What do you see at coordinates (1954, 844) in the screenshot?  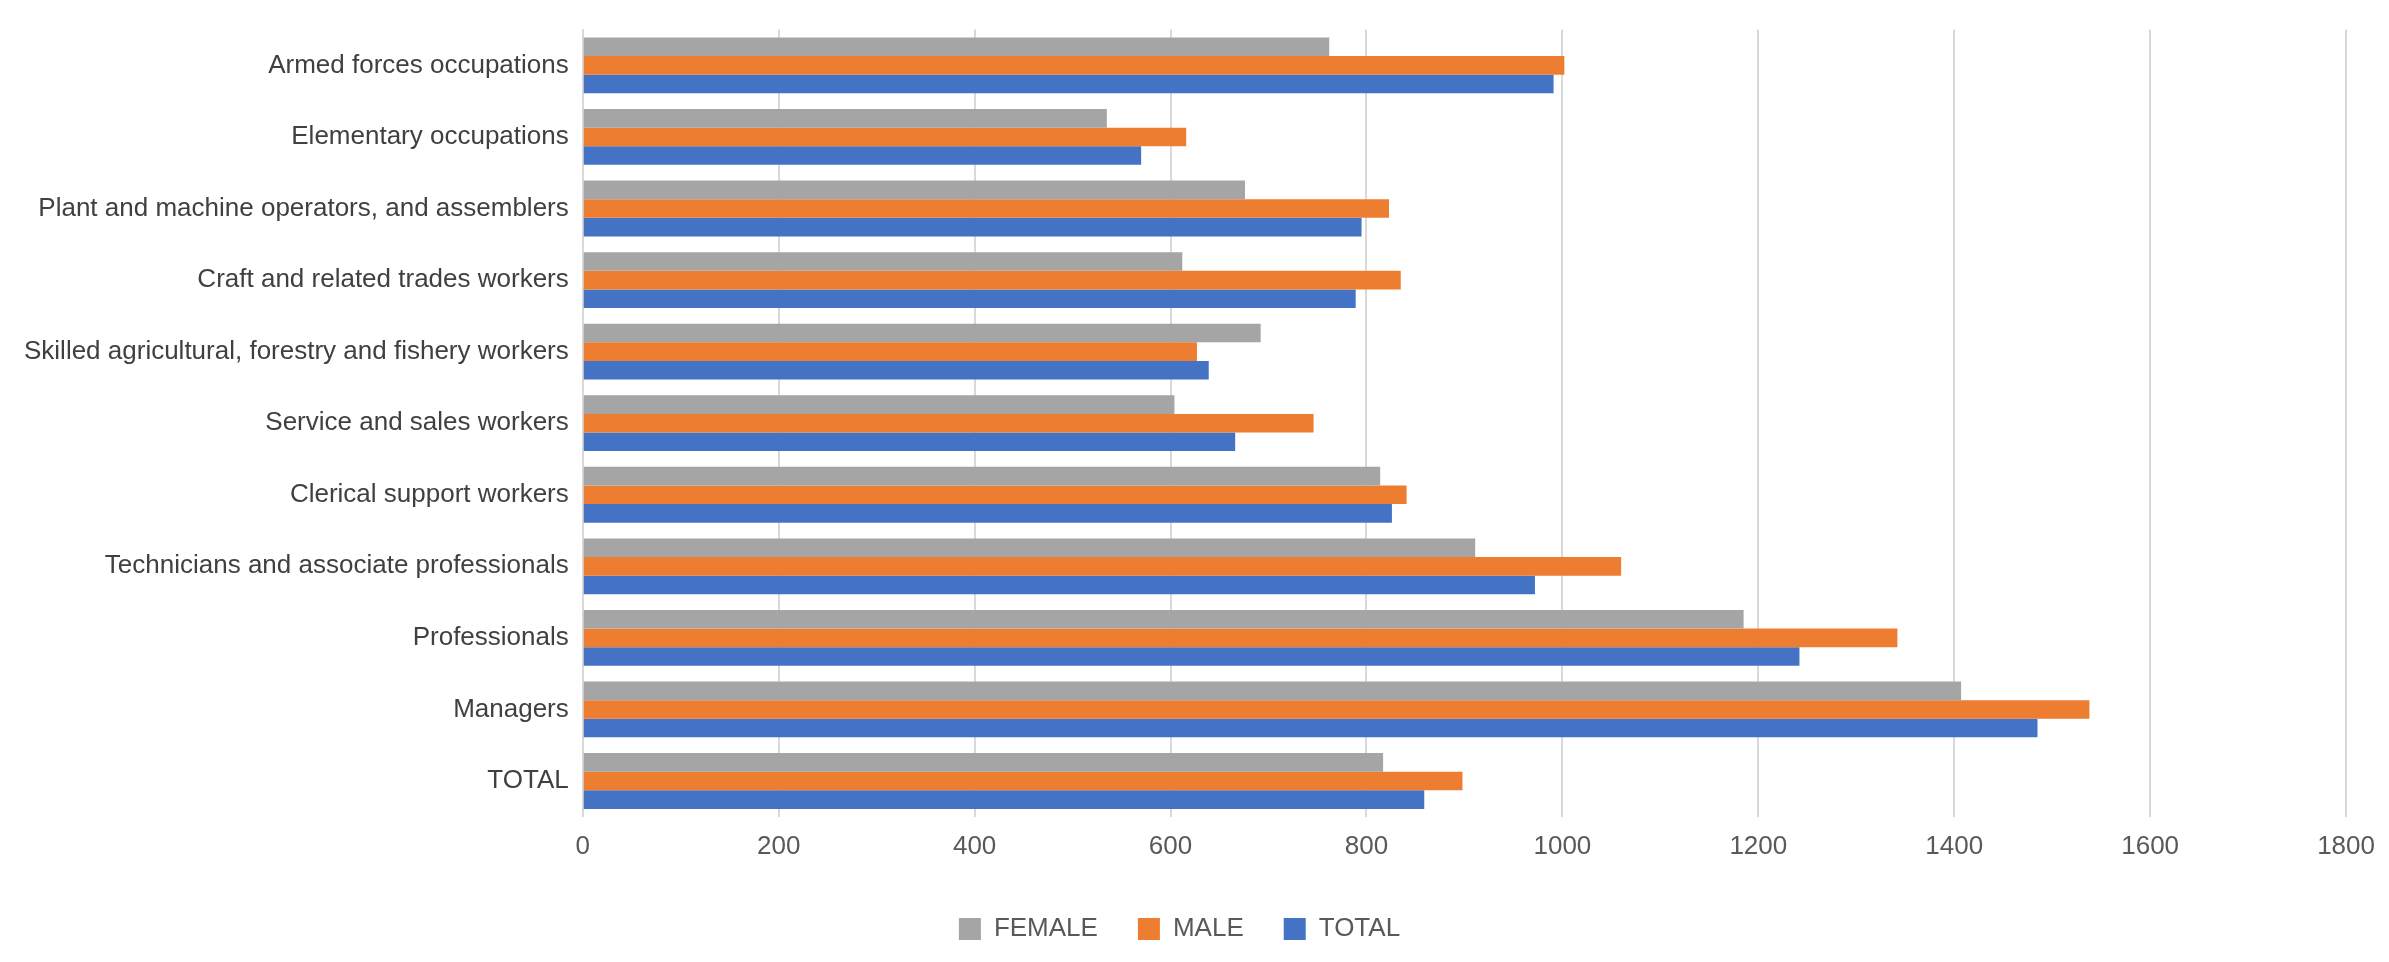 I see `x-tick-label: 1400` at bounding box center [1954, 844].